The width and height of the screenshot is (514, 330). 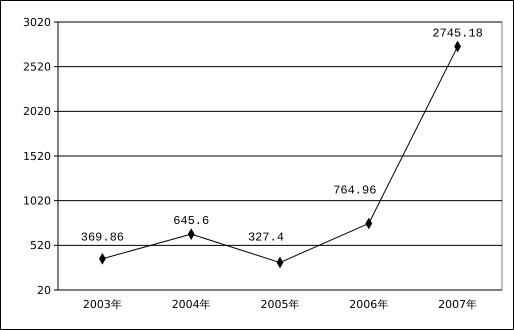 I want to click on y-tick-label: 520, so click(x=40, y=245).